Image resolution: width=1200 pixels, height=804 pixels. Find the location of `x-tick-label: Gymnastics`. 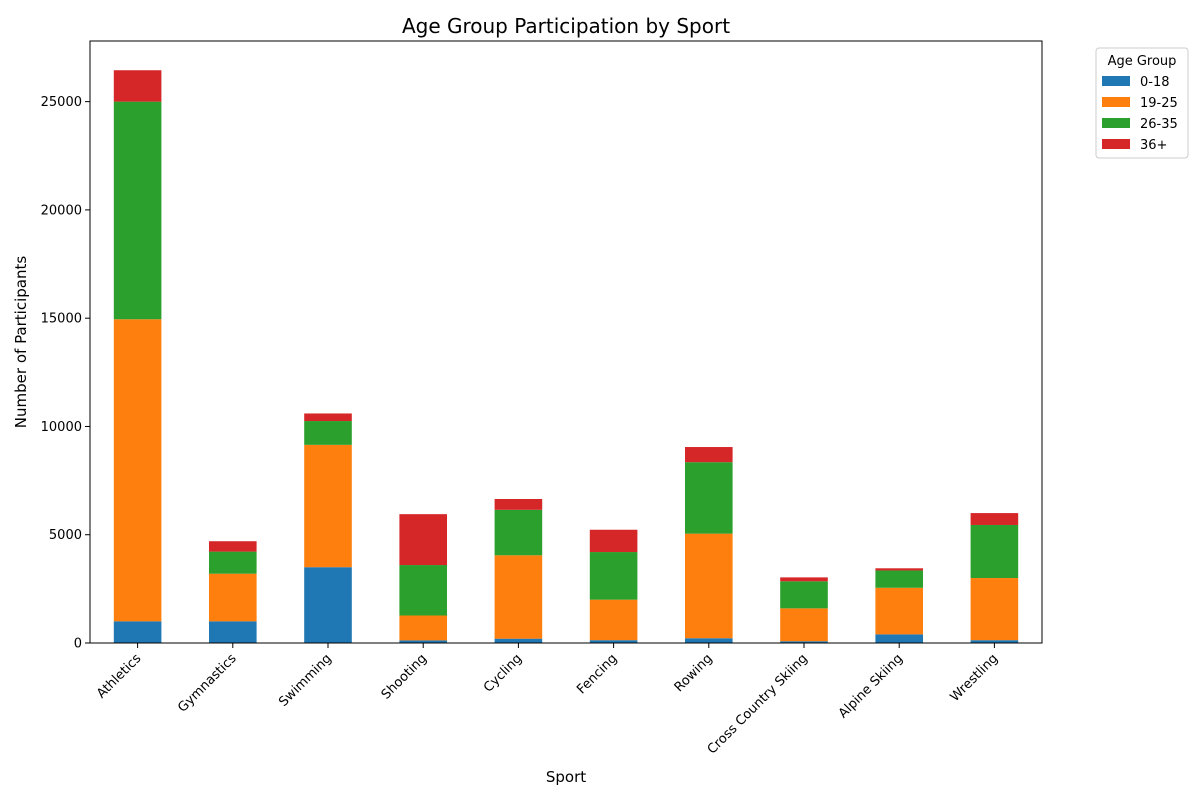

x-tick-label: Gymnastics is located at coordinates (207, 683).